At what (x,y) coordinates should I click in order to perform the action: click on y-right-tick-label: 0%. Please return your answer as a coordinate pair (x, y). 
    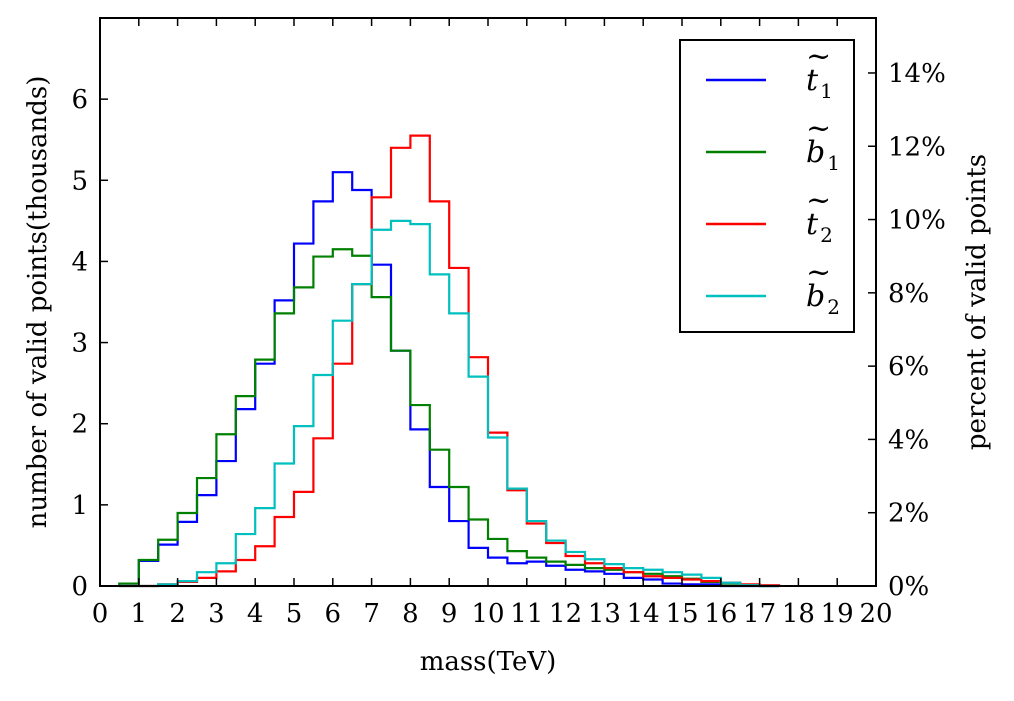
    Looking at the image, I should click on (908, 587).